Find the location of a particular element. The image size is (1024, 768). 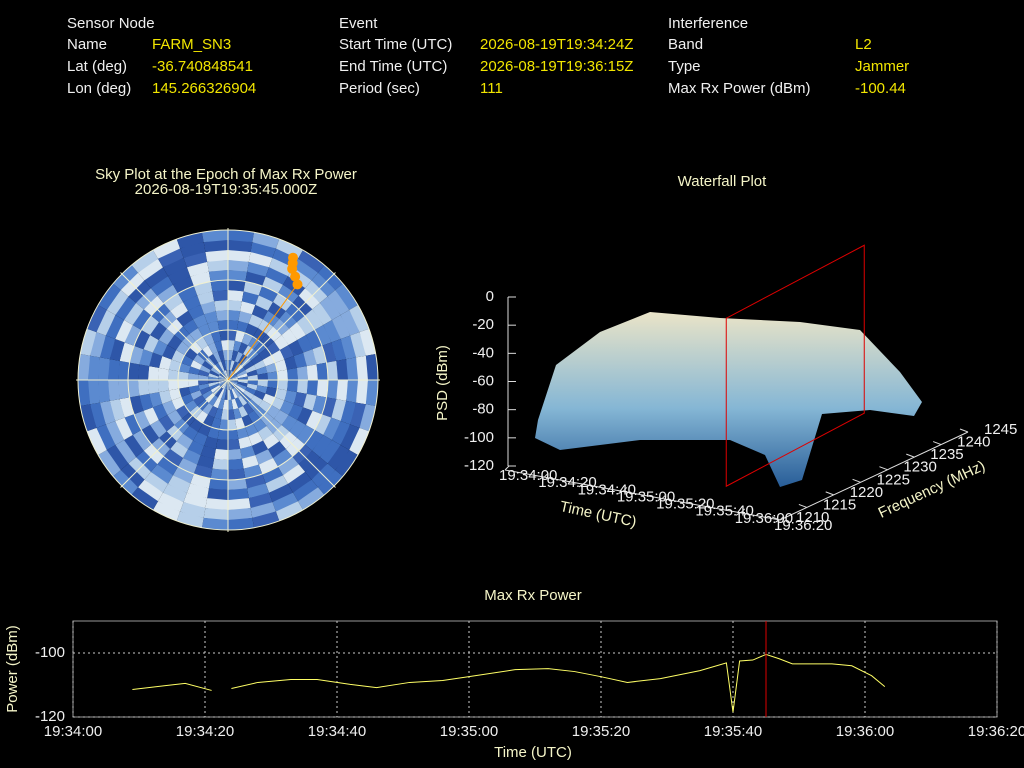

section-title: Interference is located at coordinates (708, 23).